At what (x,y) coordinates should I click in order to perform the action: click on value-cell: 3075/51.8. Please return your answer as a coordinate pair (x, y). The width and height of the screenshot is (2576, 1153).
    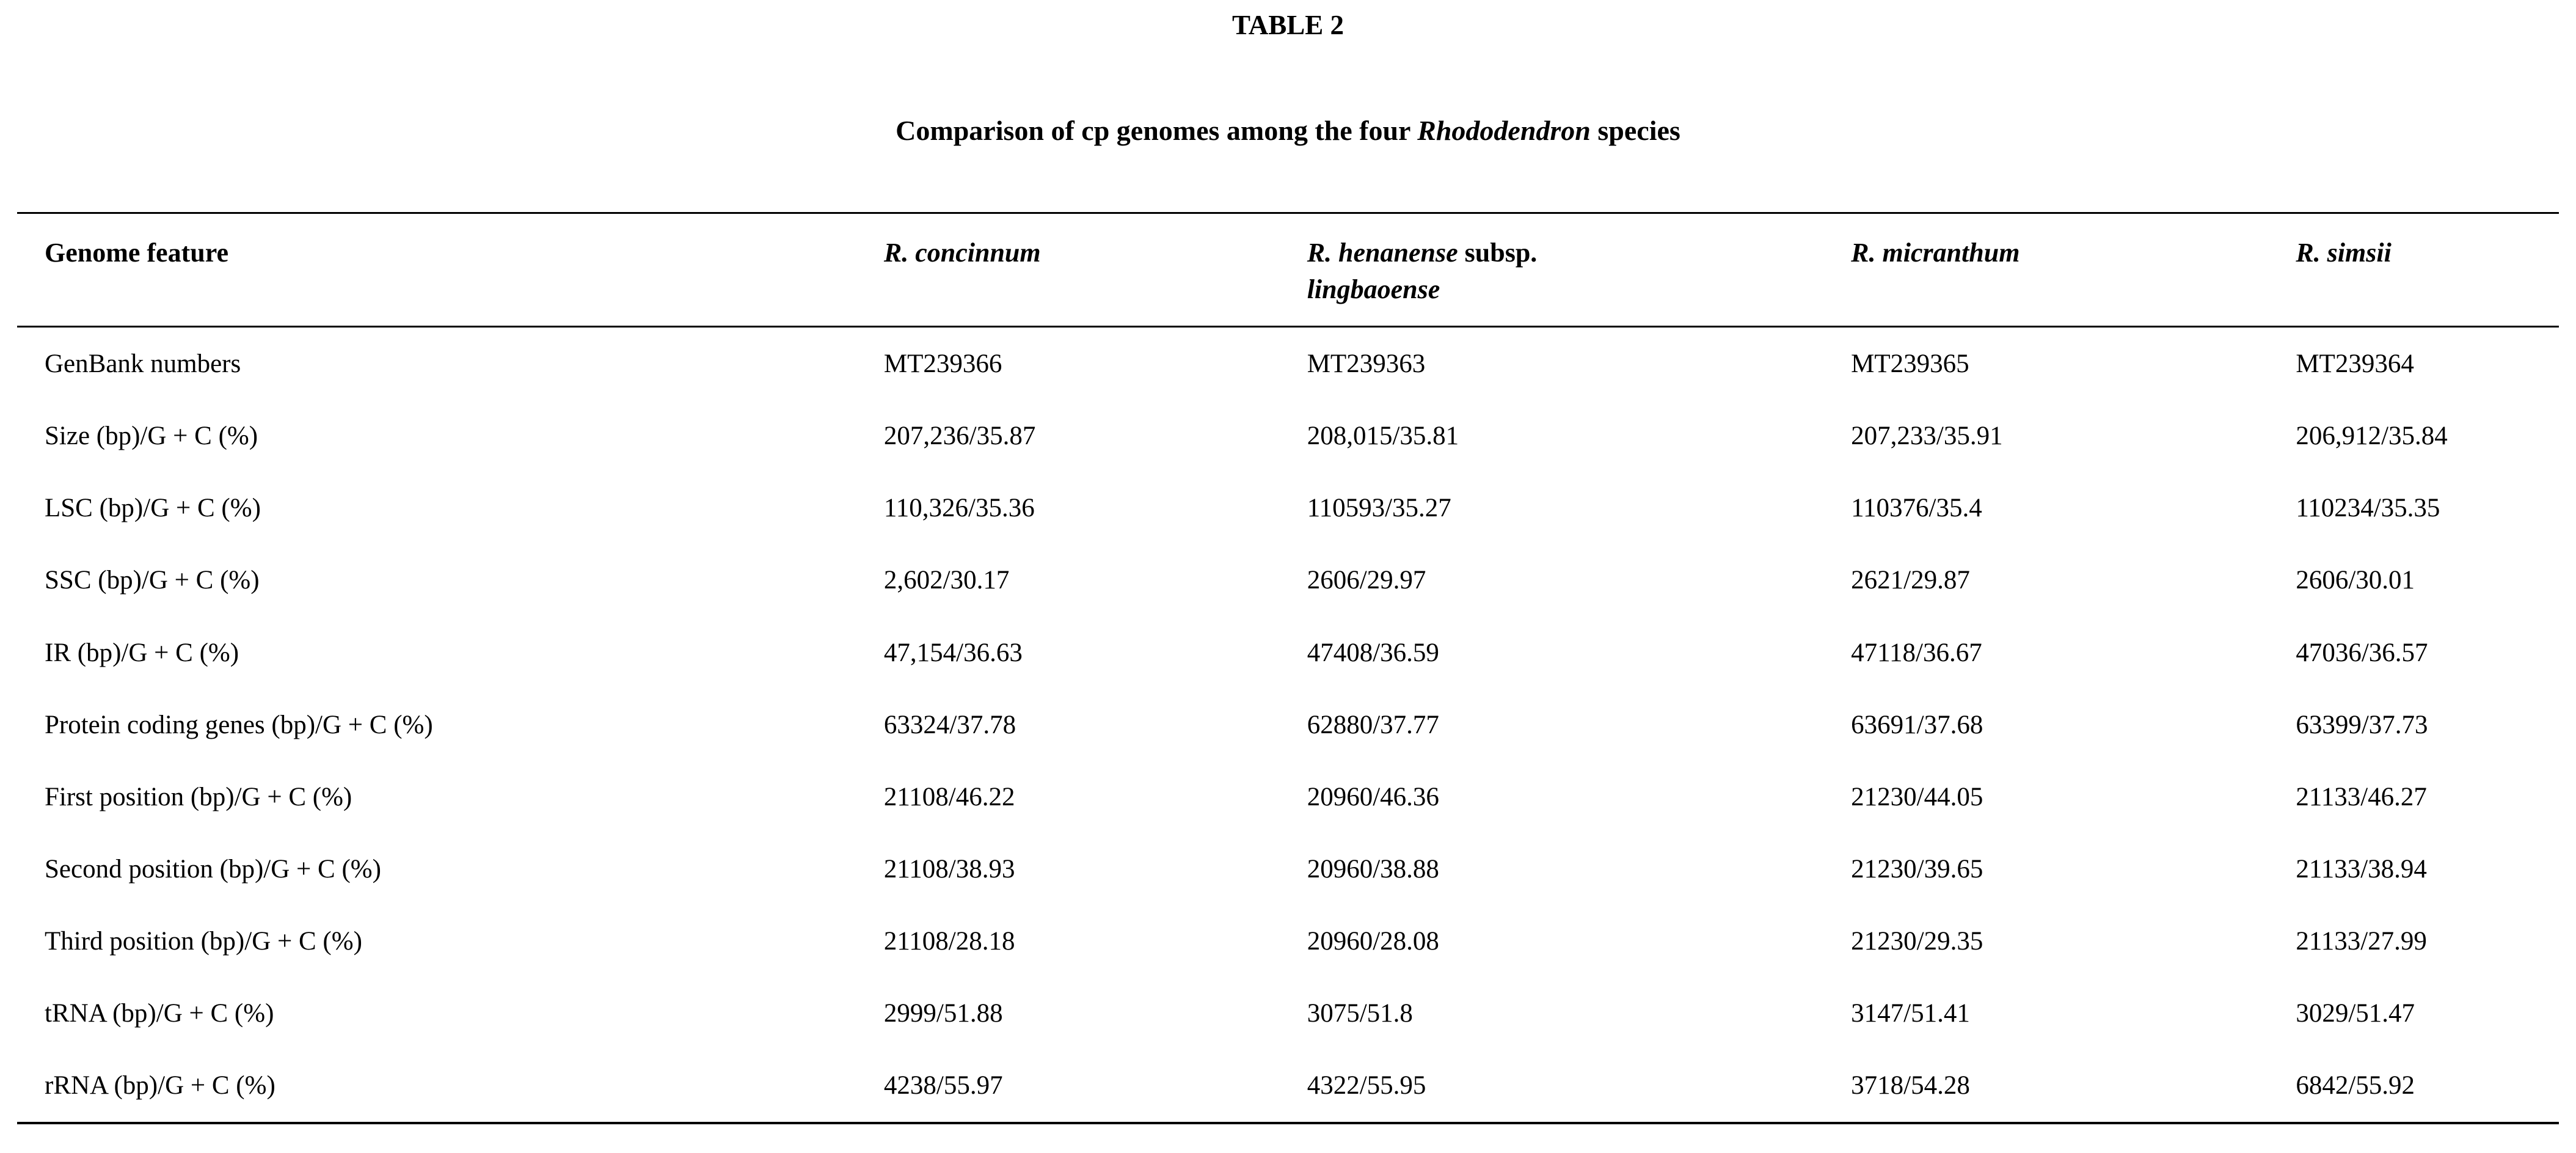
    Looking at the image, I should click on (1360, 1013).